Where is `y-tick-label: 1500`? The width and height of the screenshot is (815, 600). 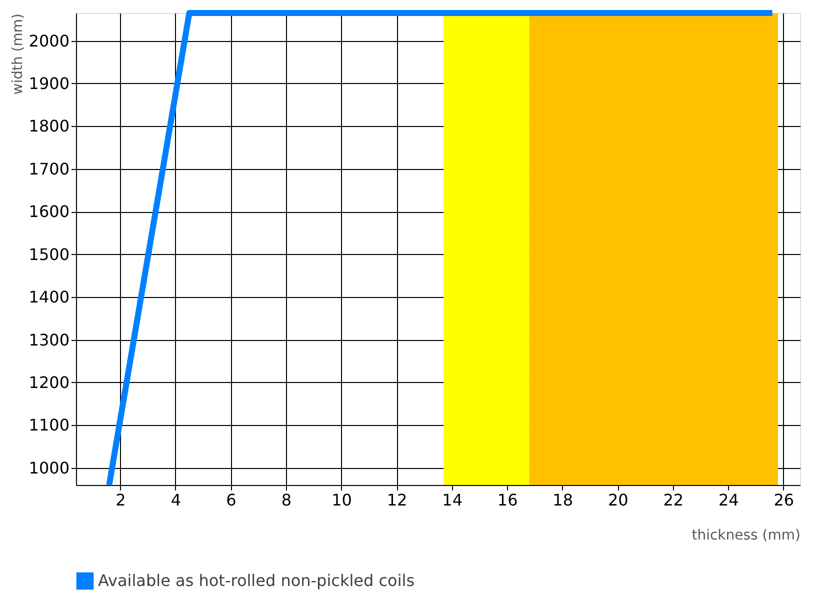
y-tick-label: 1500 is located at coordinates (49, 254).